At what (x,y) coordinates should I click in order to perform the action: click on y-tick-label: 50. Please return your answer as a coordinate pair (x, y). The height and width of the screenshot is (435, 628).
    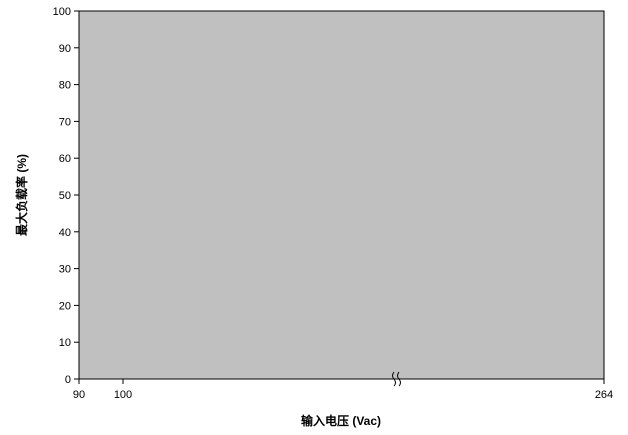
    Looking at the image, I should click on (65, 196).